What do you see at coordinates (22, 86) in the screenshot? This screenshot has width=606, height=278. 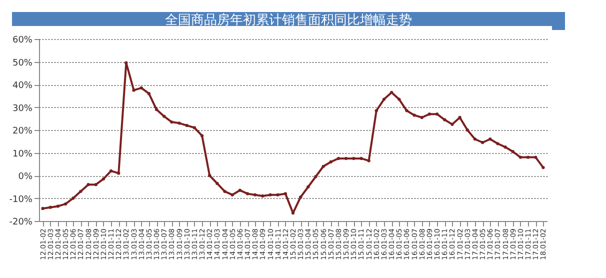 I see `y-tick-label: 40%` at bounding box center [22, 86].